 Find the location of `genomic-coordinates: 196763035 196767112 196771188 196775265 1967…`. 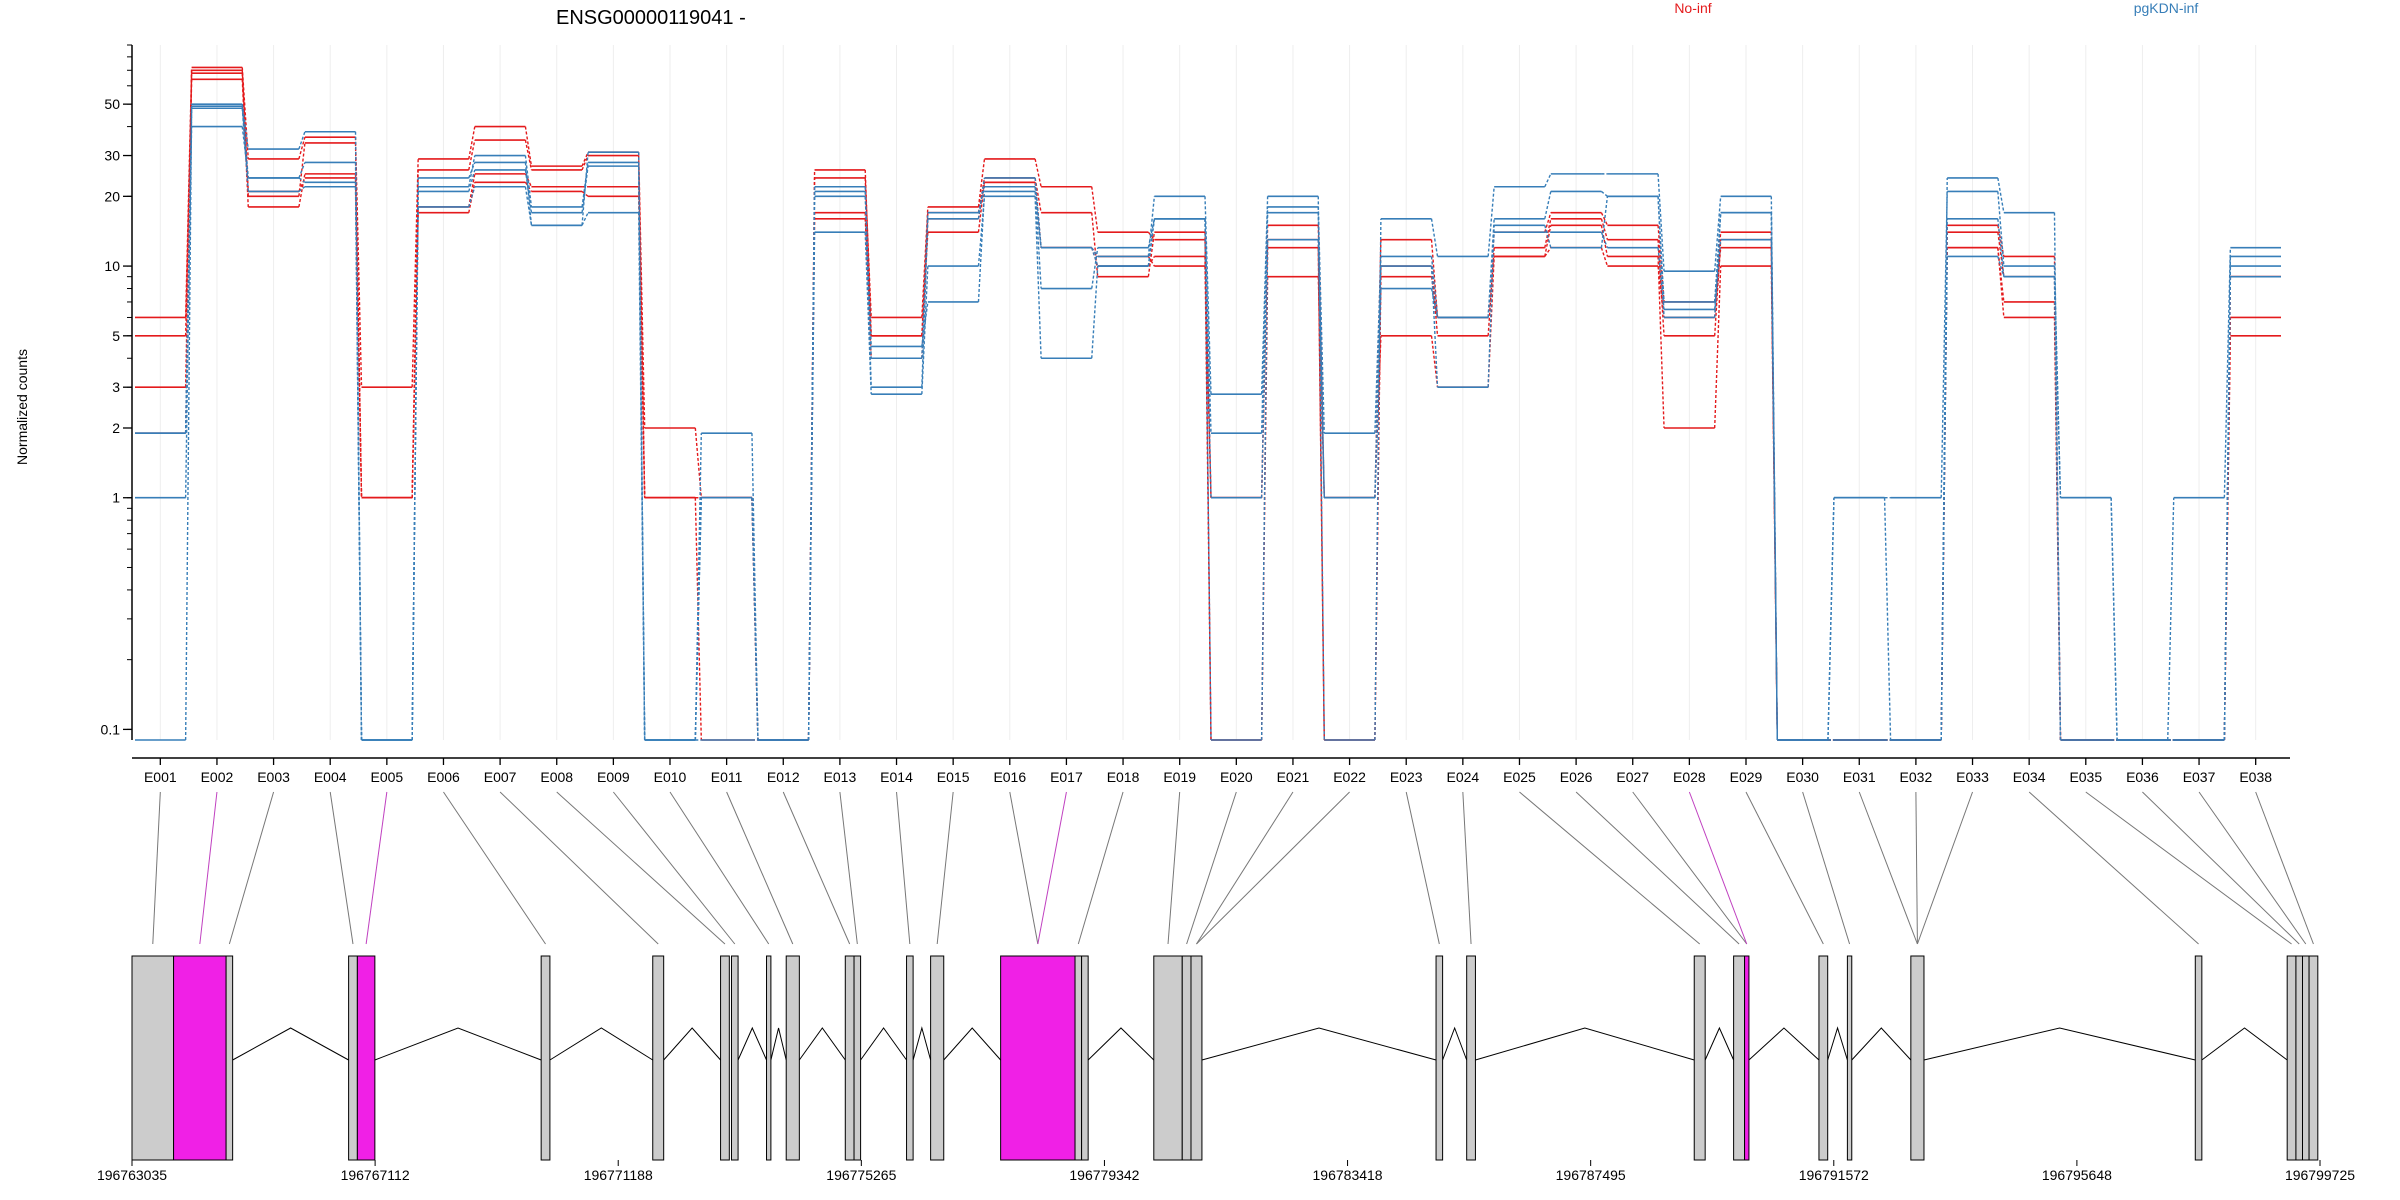

genomic-coordinates: 196763035 196767112 196771188 196775265 1967… is located at coordinates (1226, 1171).